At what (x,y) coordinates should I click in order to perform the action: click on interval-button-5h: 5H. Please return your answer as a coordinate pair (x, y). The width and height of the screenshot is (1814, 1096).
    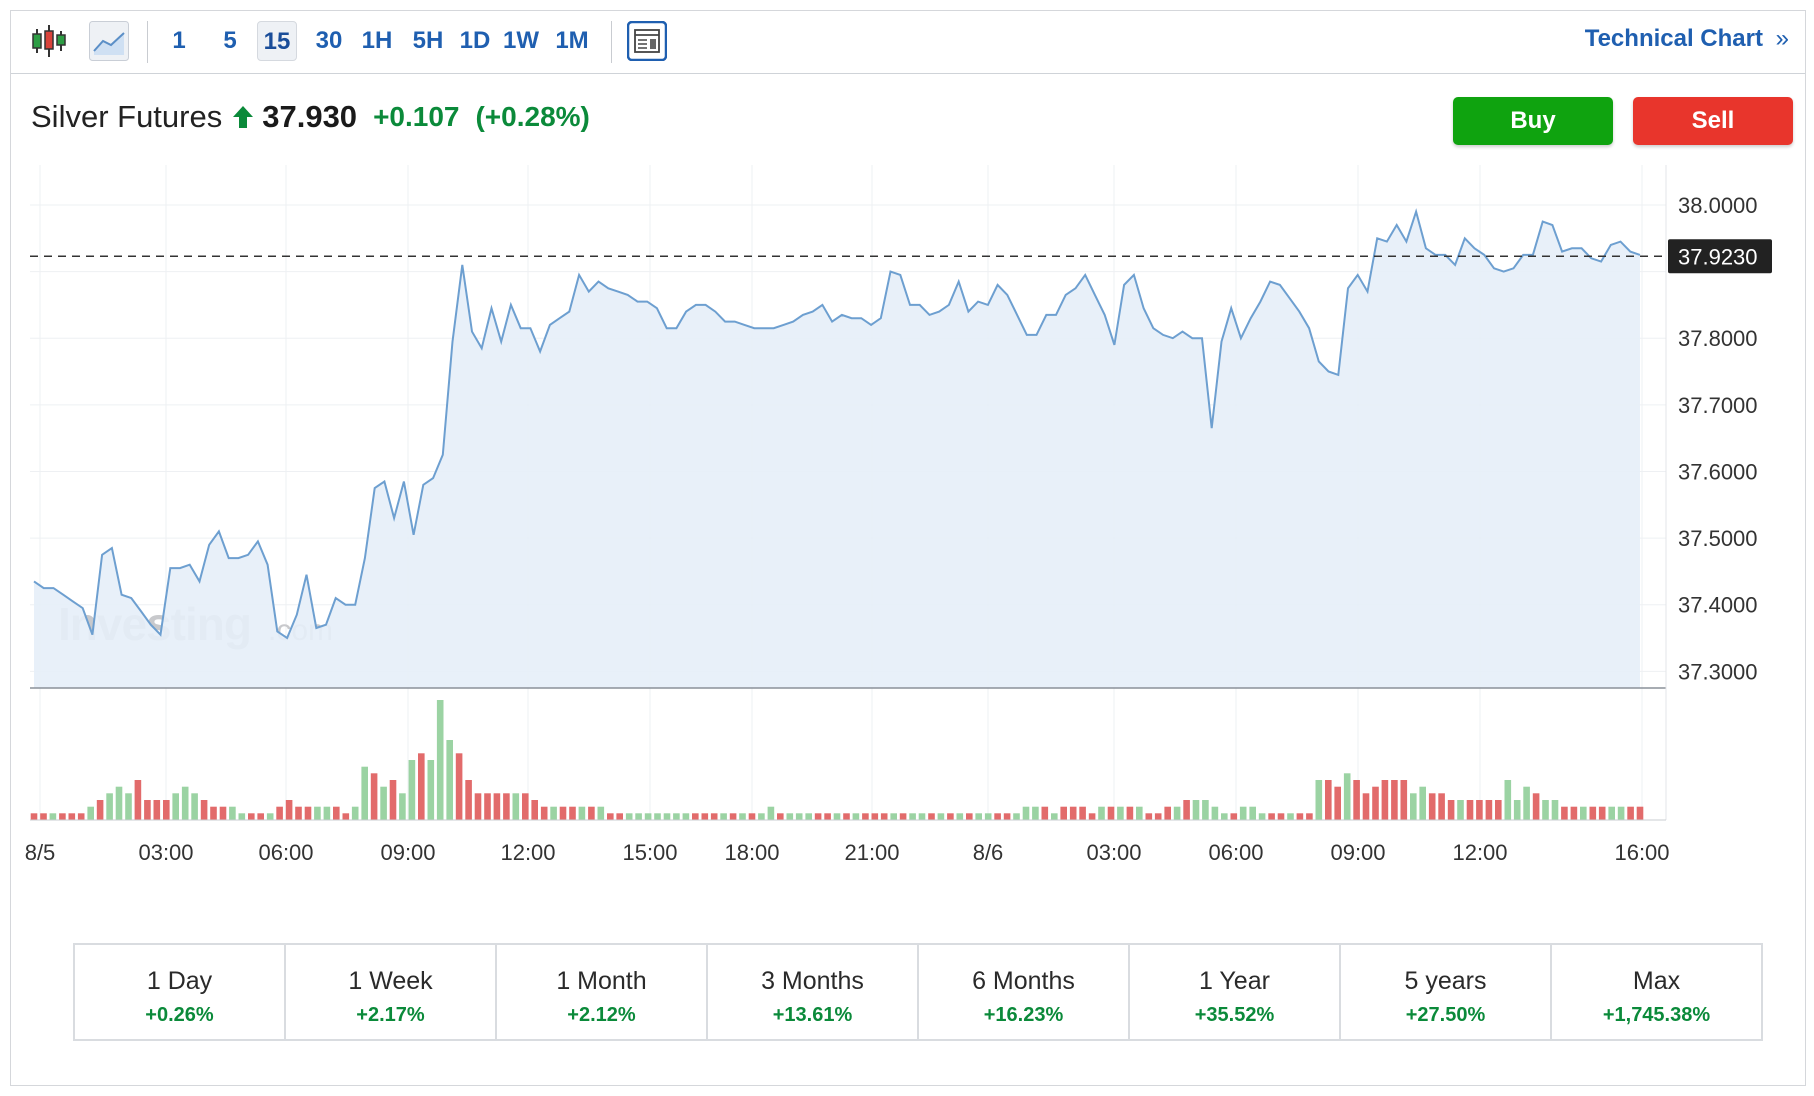
    Looking at the image, I should click on (428, 40).